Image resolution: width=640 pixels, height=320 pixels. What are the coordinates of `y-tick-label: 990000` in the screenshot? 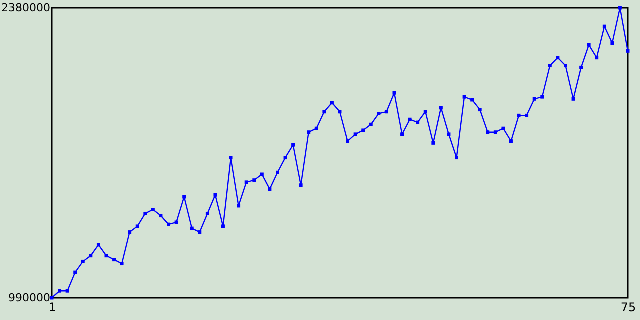 It's located at (29, 298).